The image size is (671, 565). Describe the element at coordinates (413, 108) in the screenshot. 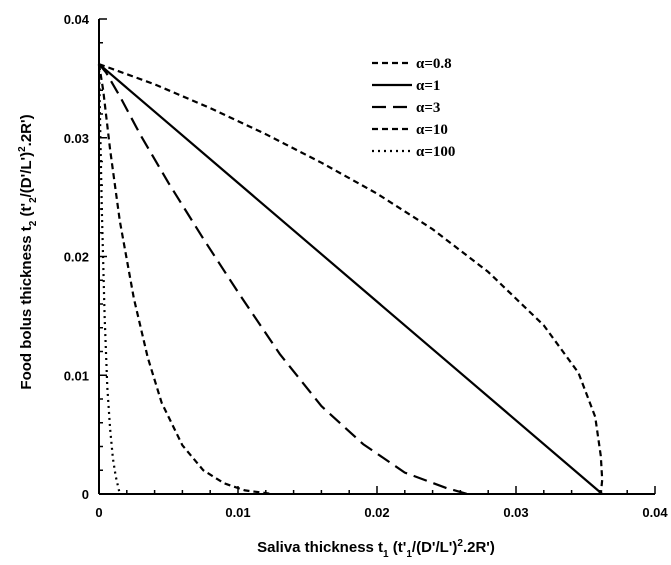

I see `legend: α=0.8 α=1 α=3 α=10 α=100` at that location.